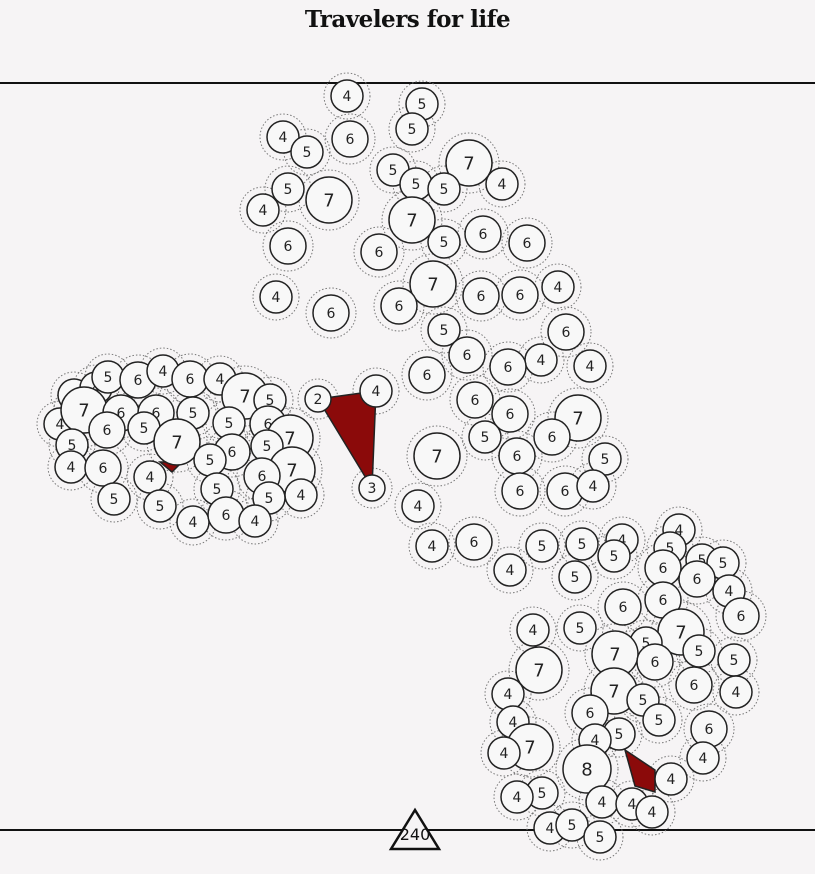 The image size is (815, 874). I want to click on node: 2, so click(318, 399).